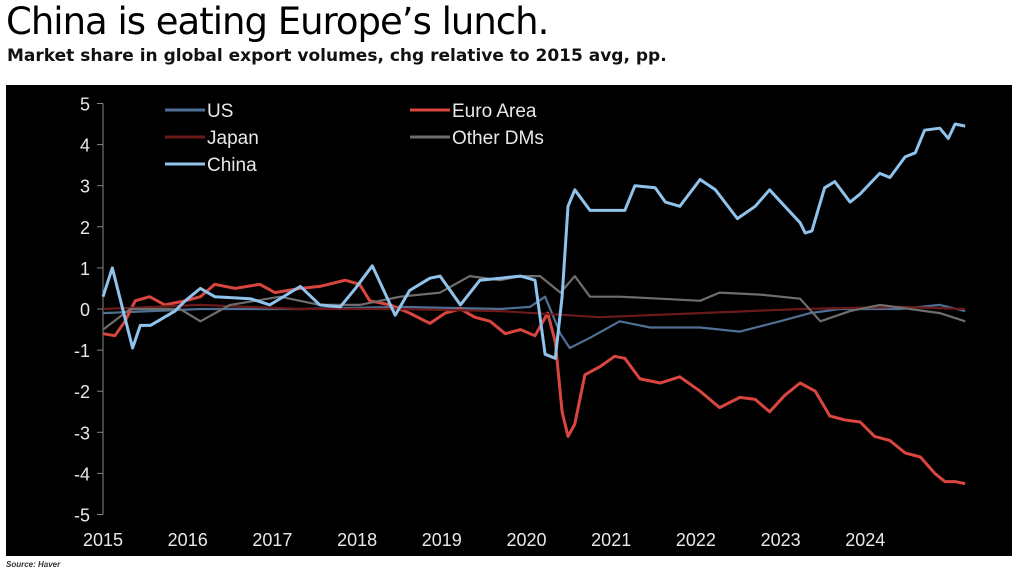  I want to click on x-tick-label: 2023, so click(781, 540).